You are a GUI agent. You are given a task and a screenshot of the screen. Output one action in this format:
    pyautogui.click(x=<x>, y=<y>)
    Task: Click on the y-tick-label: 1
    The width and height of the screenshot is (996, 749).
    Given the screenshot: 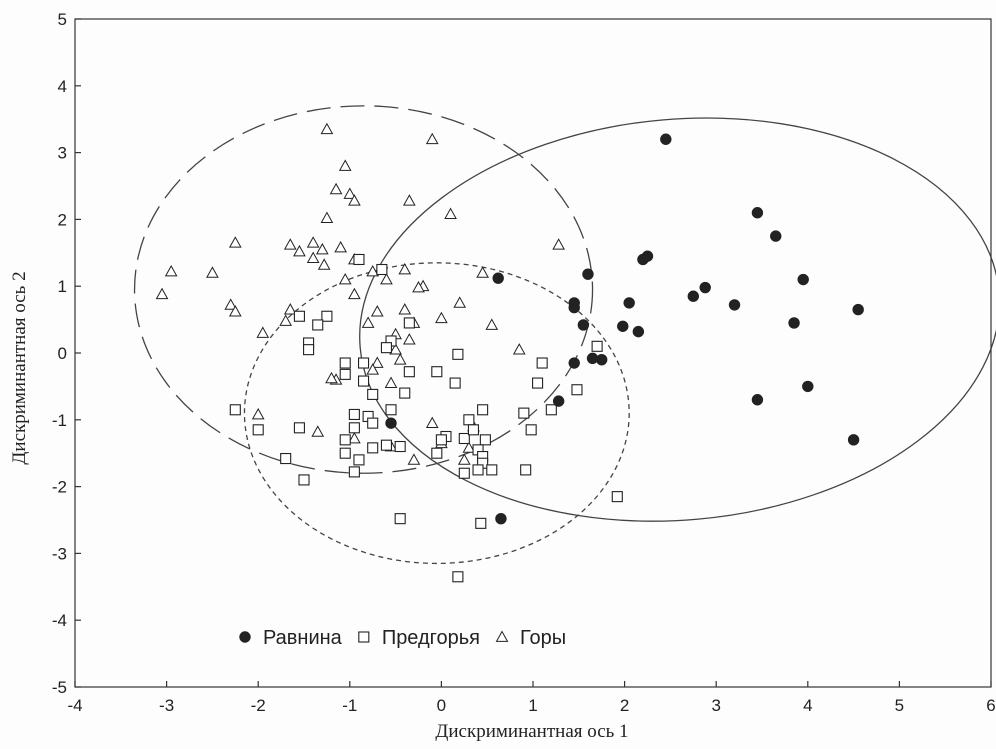 What is the action you would take?
    pyautogui.click(x=62, y=286)
    